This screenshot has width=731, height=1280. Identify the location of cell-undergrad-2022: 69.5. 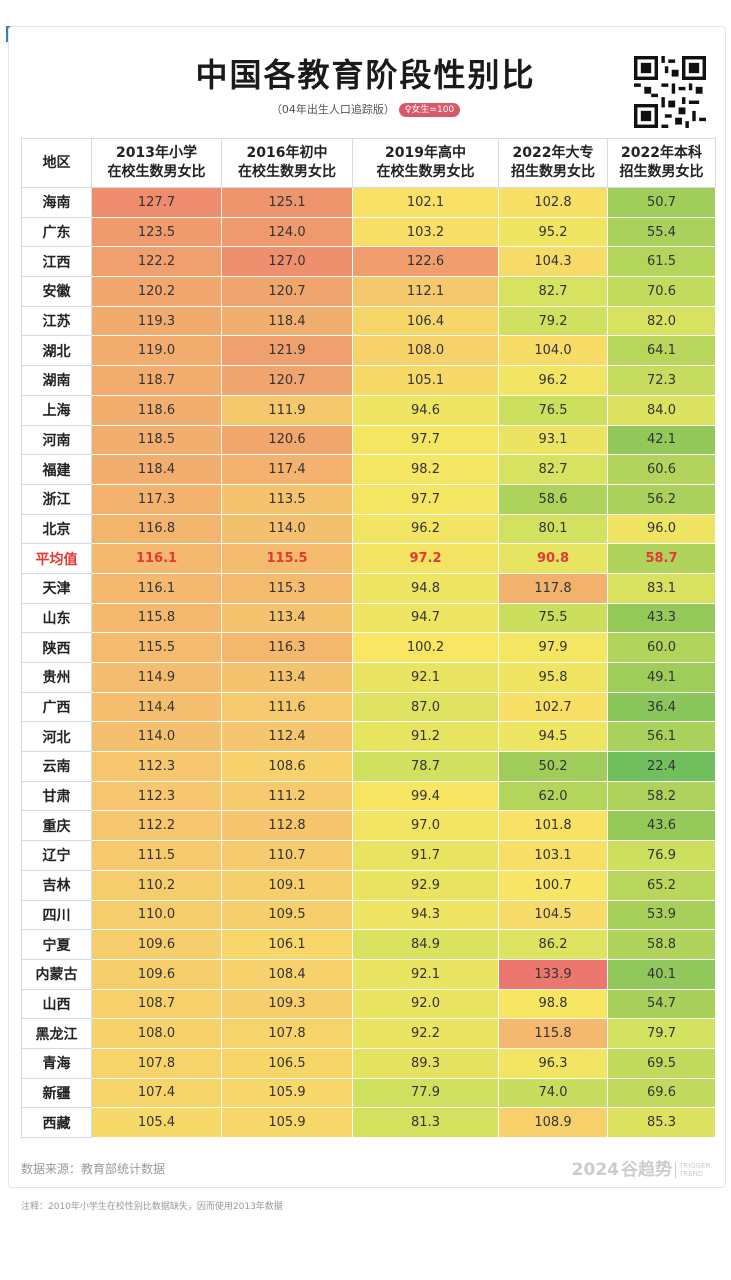
(661, 1063).